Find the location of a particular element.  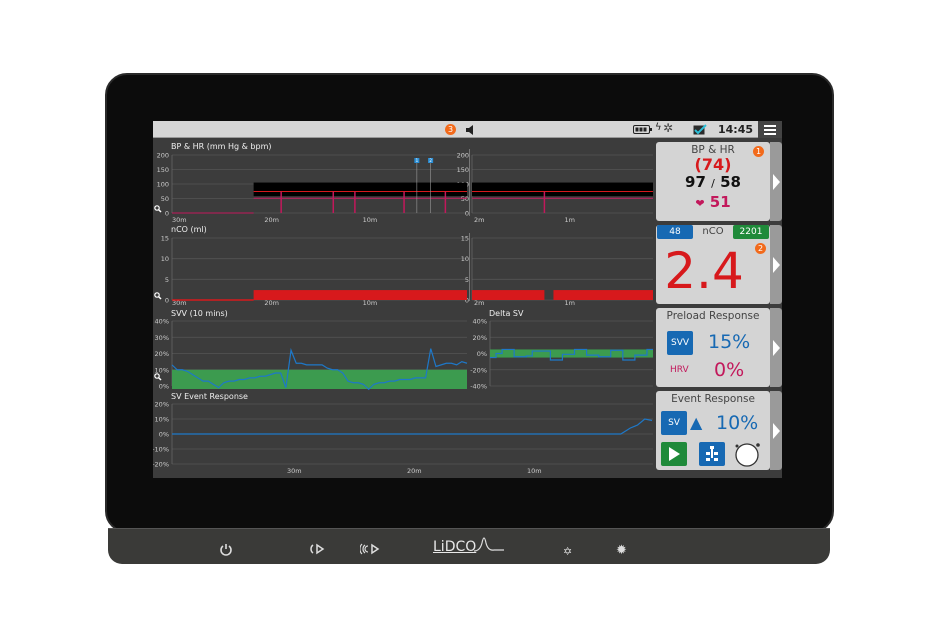

y-tick-label: 30% is located at coordinates (162, 338).